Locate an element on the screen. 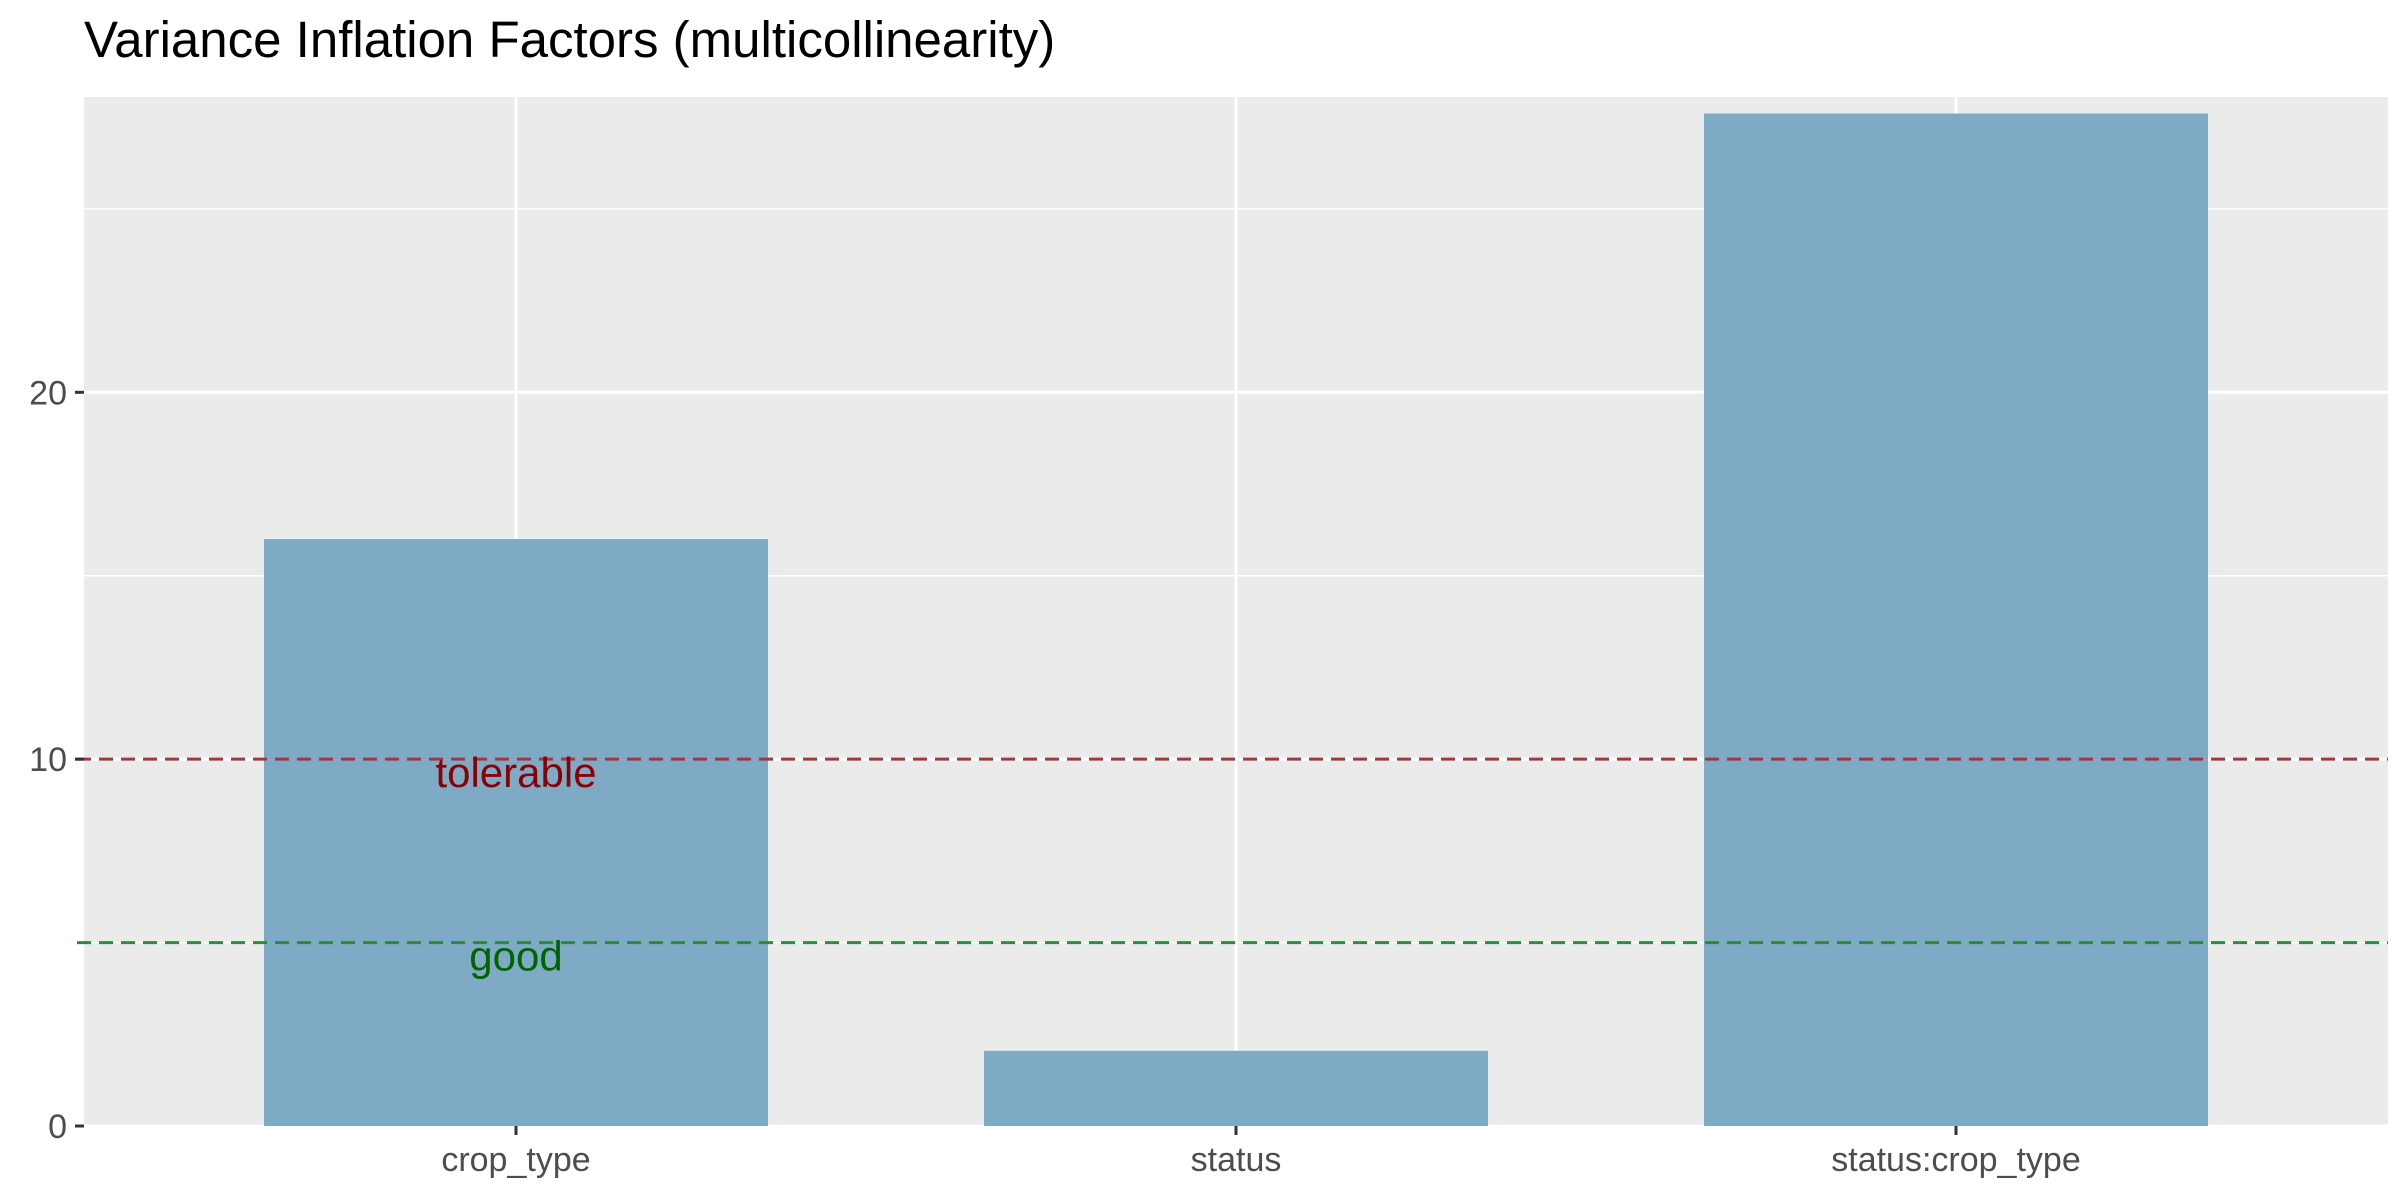  bar-status is located at coordinates (1236, 1088).